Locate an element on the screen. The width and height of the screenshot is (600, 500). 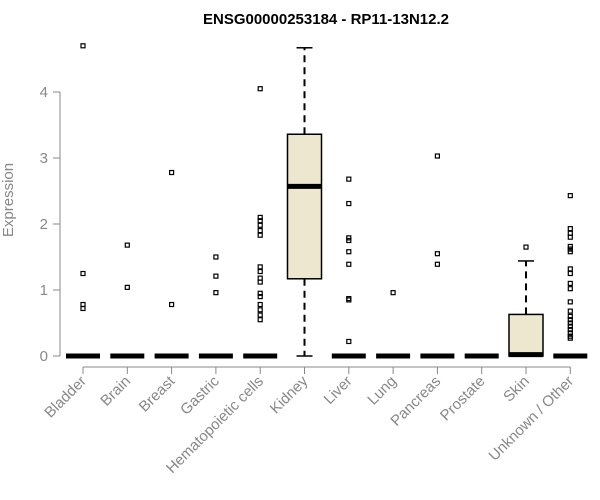
y-tick-label: 2 is located at coordinates (44, 224).